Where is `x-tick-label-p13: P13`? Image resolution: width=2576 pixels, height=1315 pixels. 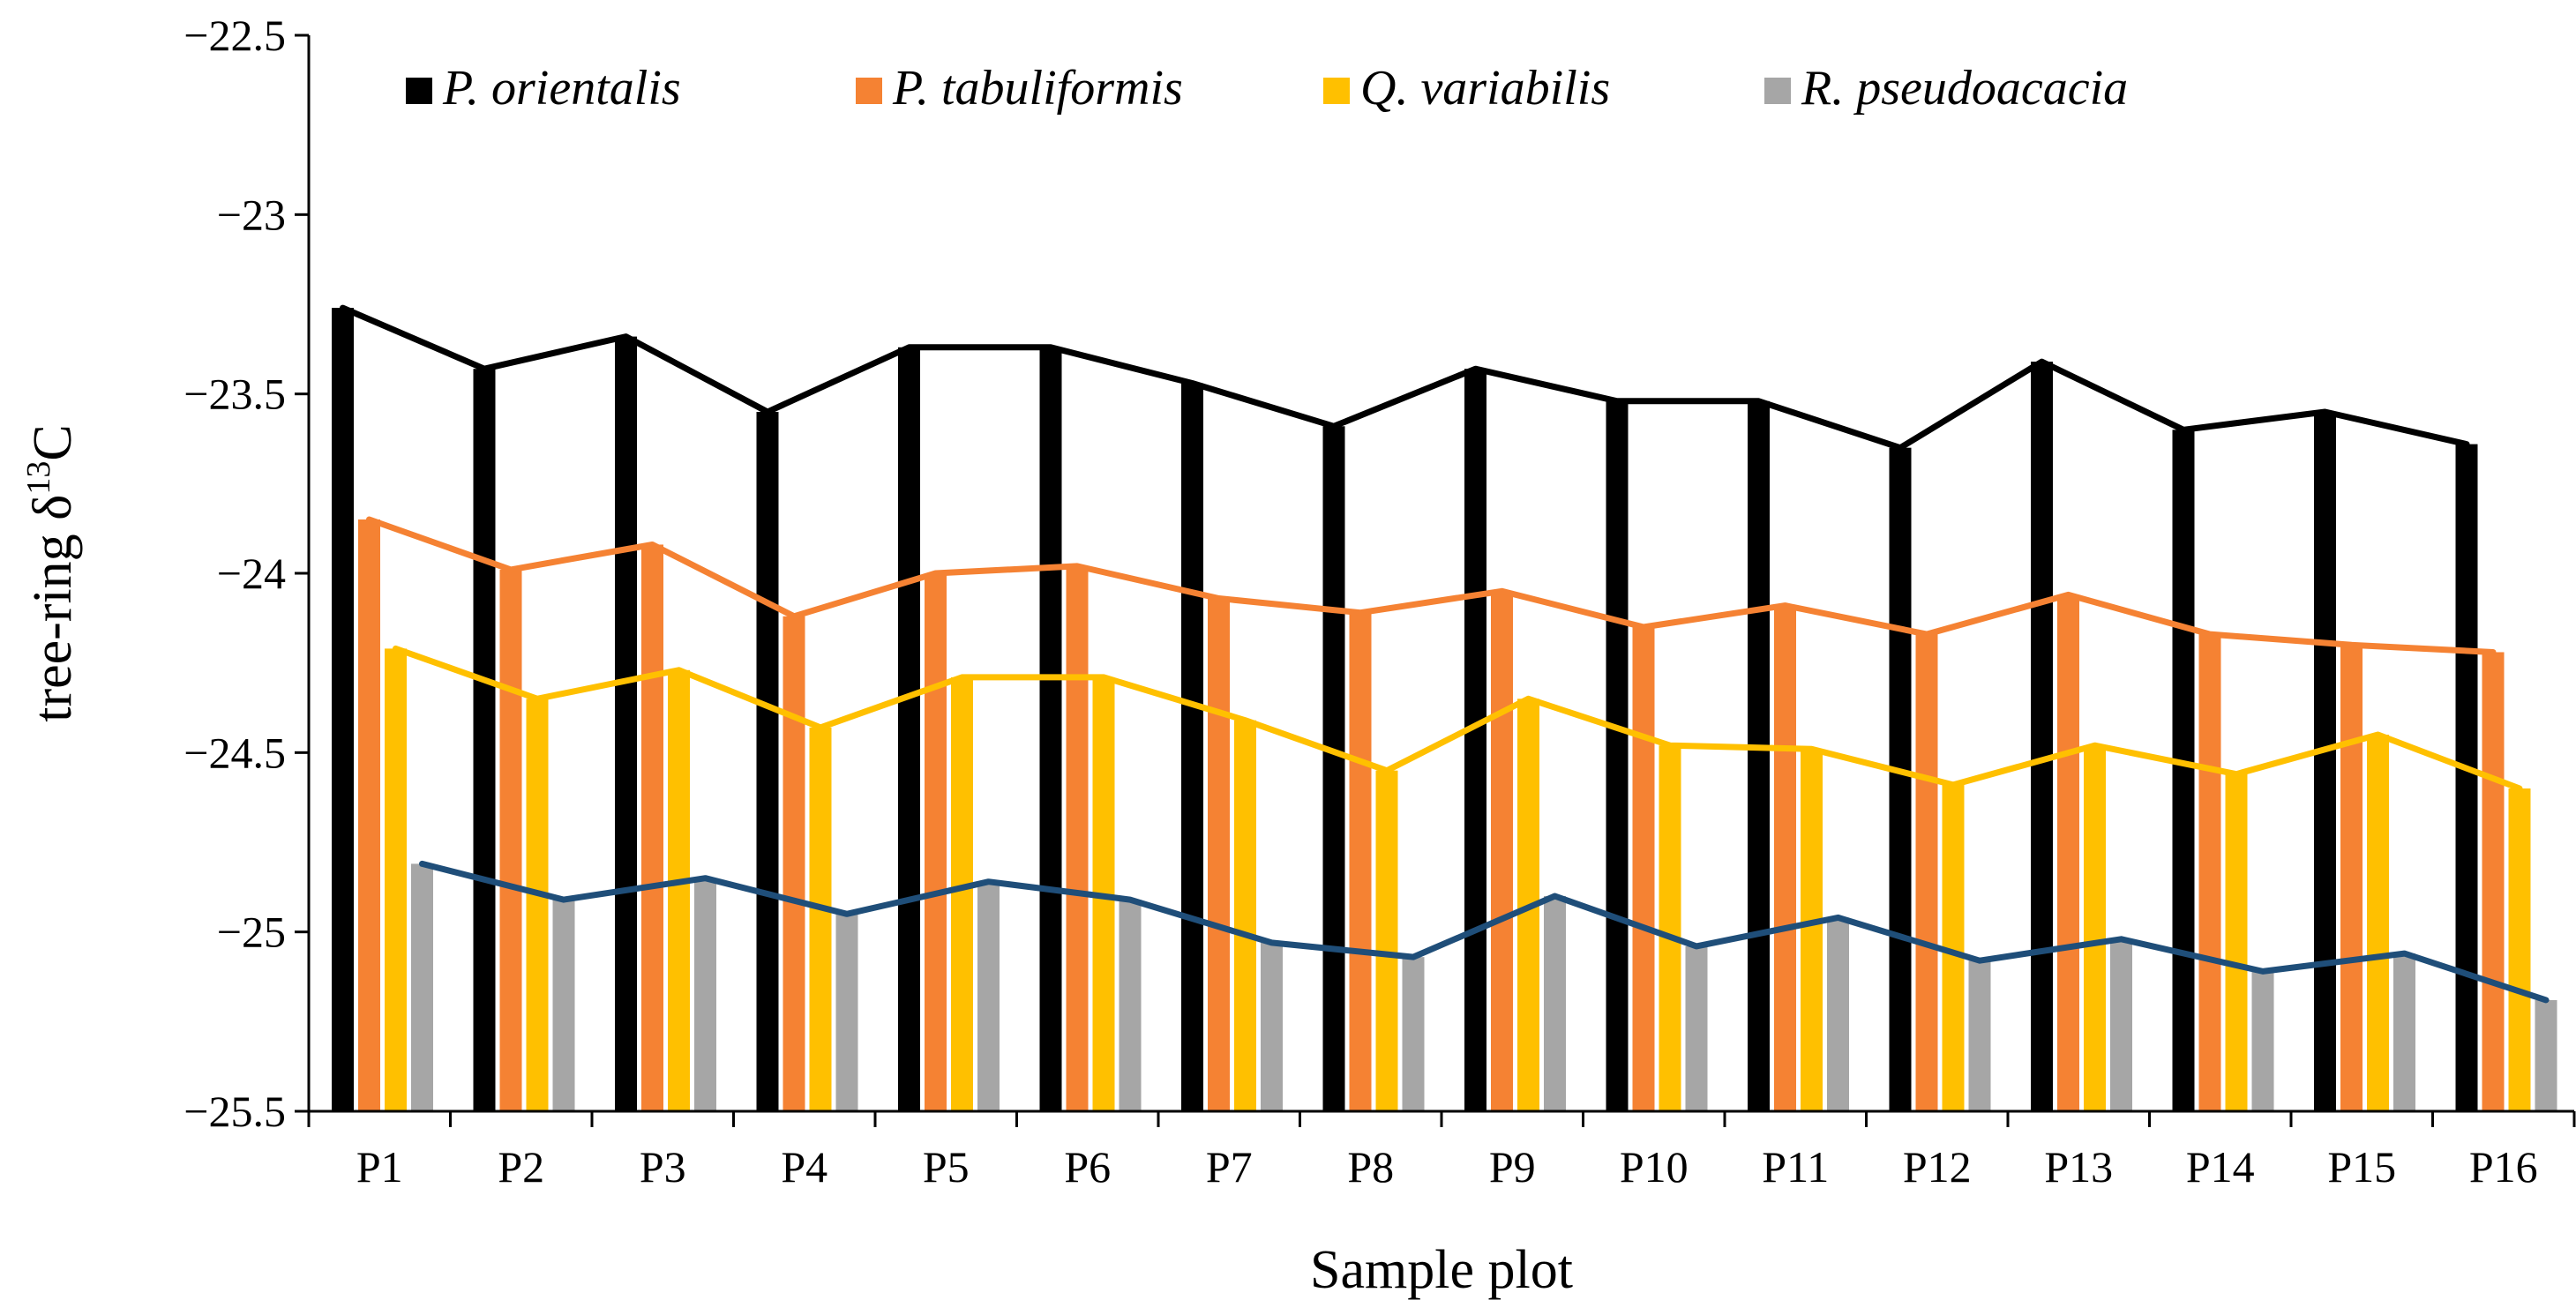 x-tick-label-p13: P13 is located at coordinates (2079, 1167).